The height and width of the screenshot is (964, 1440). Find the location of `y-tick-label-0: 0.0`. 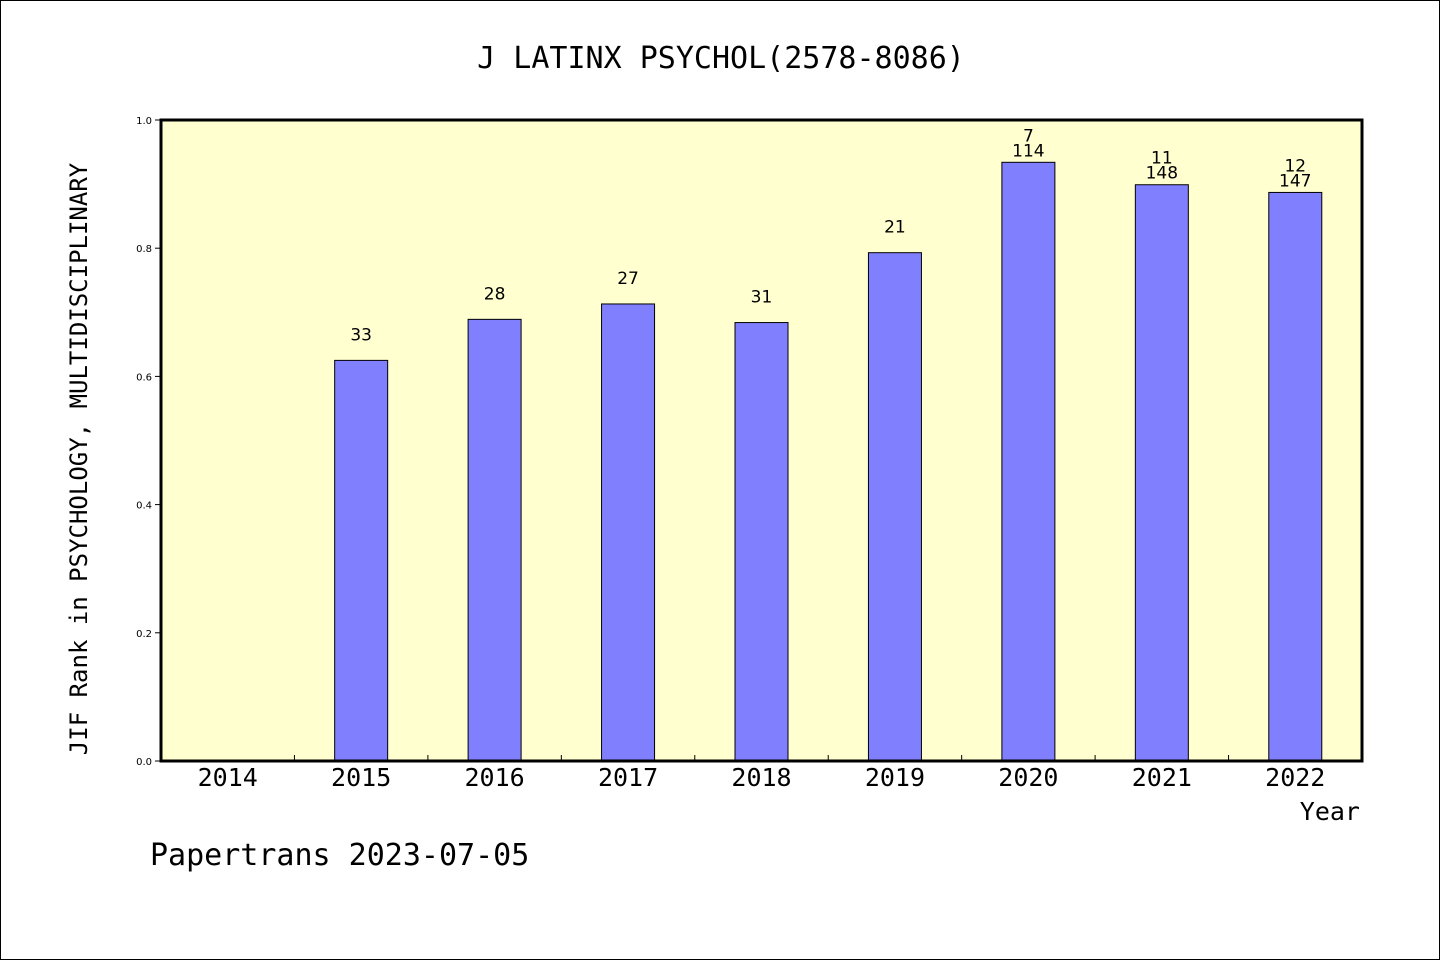

y-tick-label-0: 0.0 is located at coordinates (144, 762).